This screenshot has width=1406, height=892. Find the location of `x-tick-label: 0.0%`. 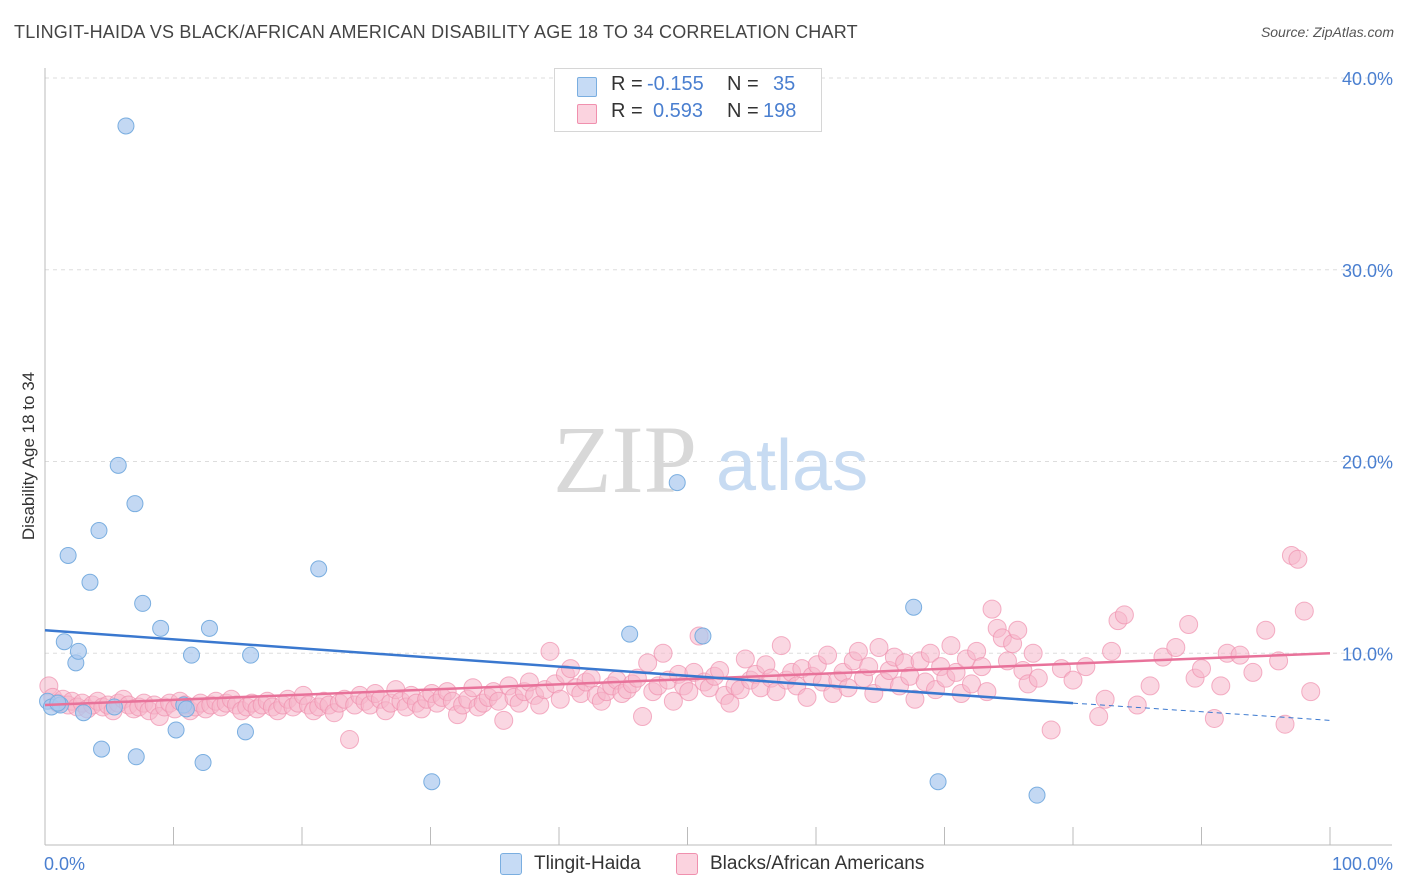

x-tick-label: 0.0% is located at coordinates (64, 864).